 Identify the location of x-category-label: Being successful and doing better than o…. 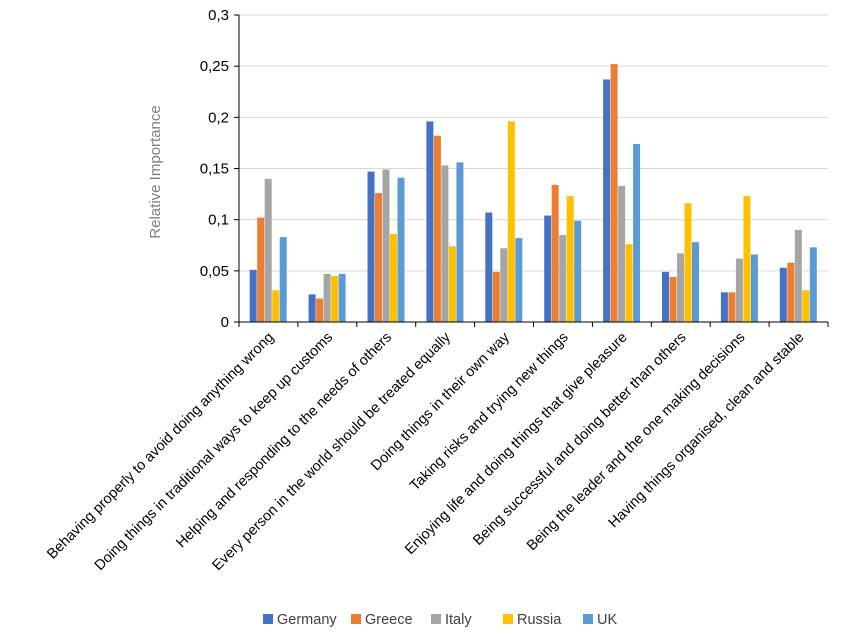
(579, 439).